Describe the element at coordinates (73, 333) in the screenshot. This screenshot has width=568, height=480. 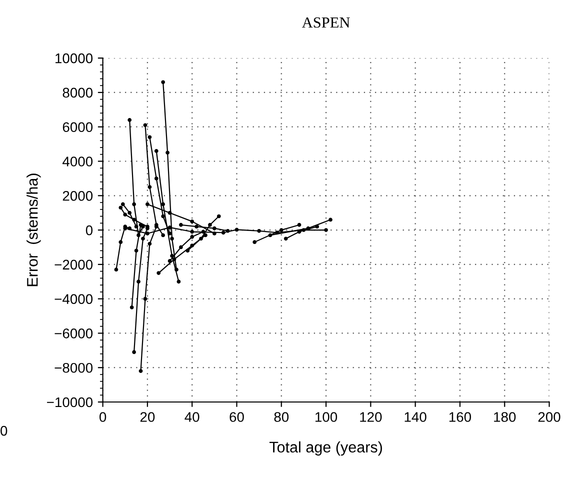
I see `y-tick-label: −6000` at that location.